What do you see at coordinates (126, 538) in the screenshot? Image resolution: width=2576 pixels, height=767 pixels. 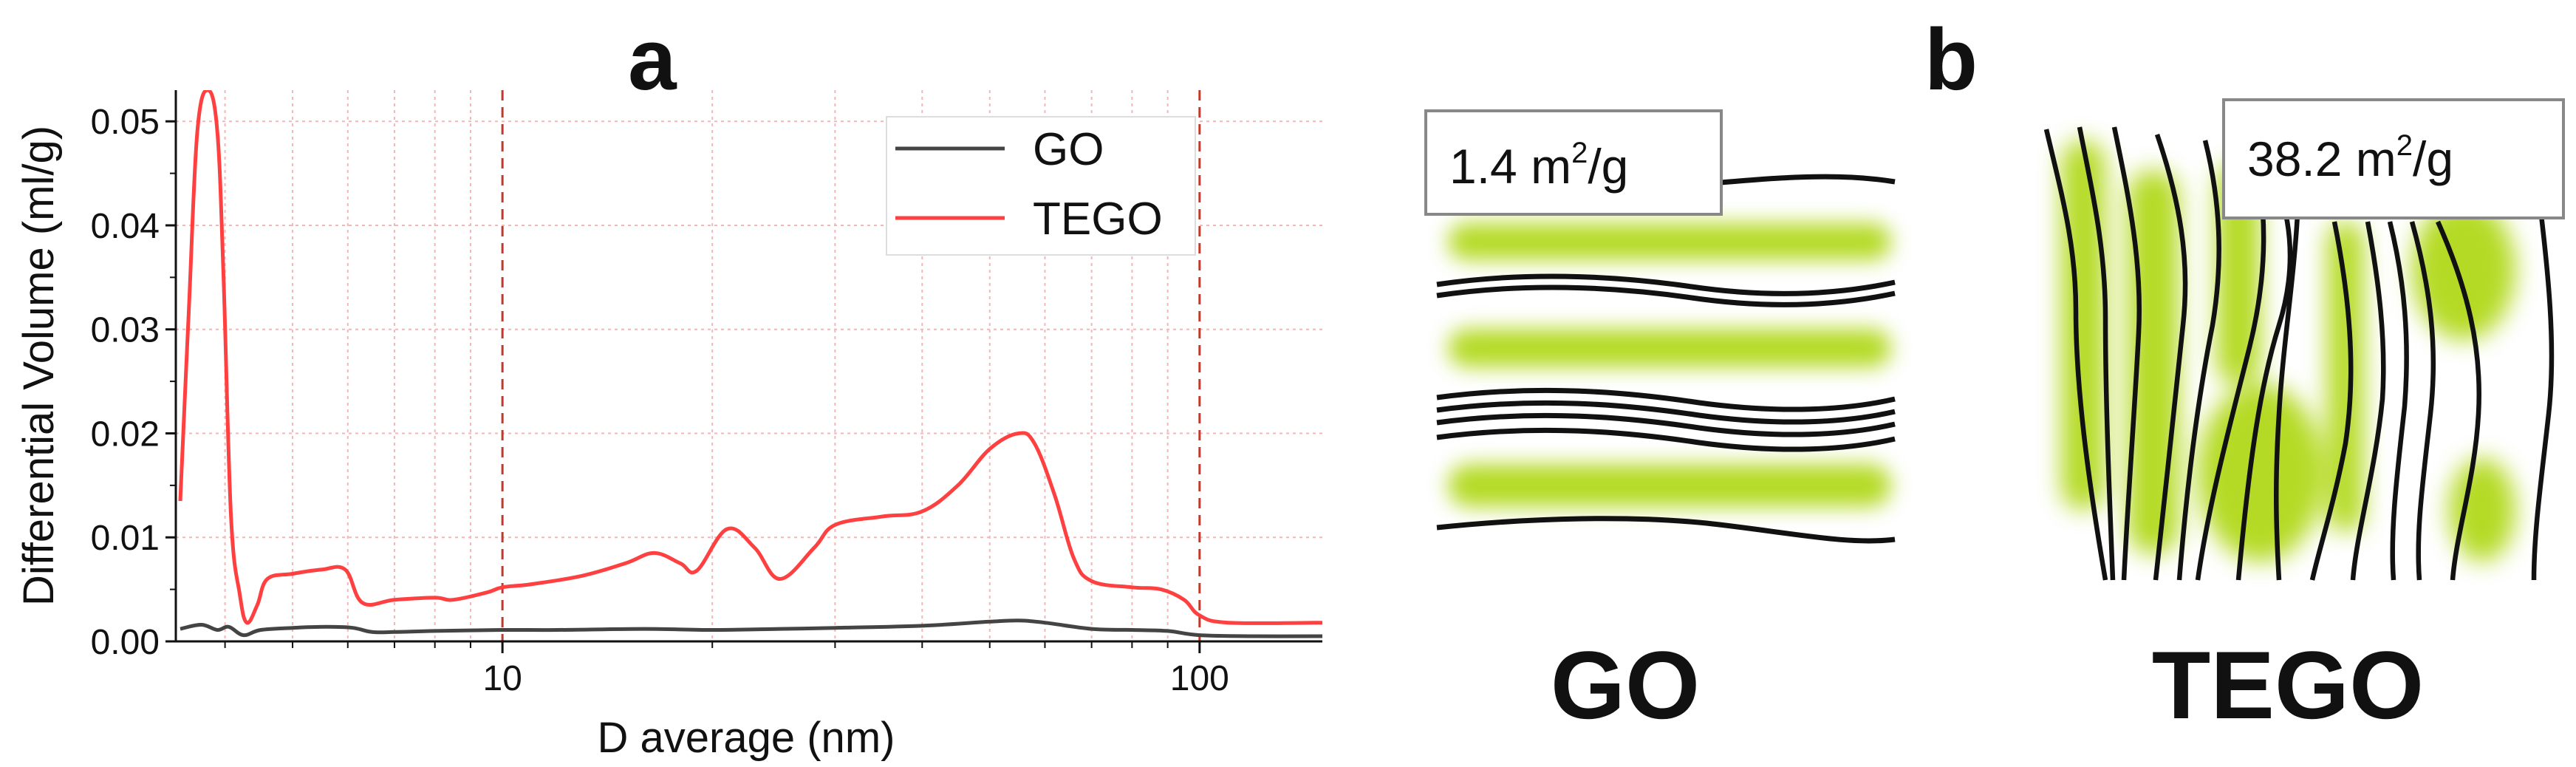 I see `y-tick-label: 0.01` at bounding box center [126, 538].